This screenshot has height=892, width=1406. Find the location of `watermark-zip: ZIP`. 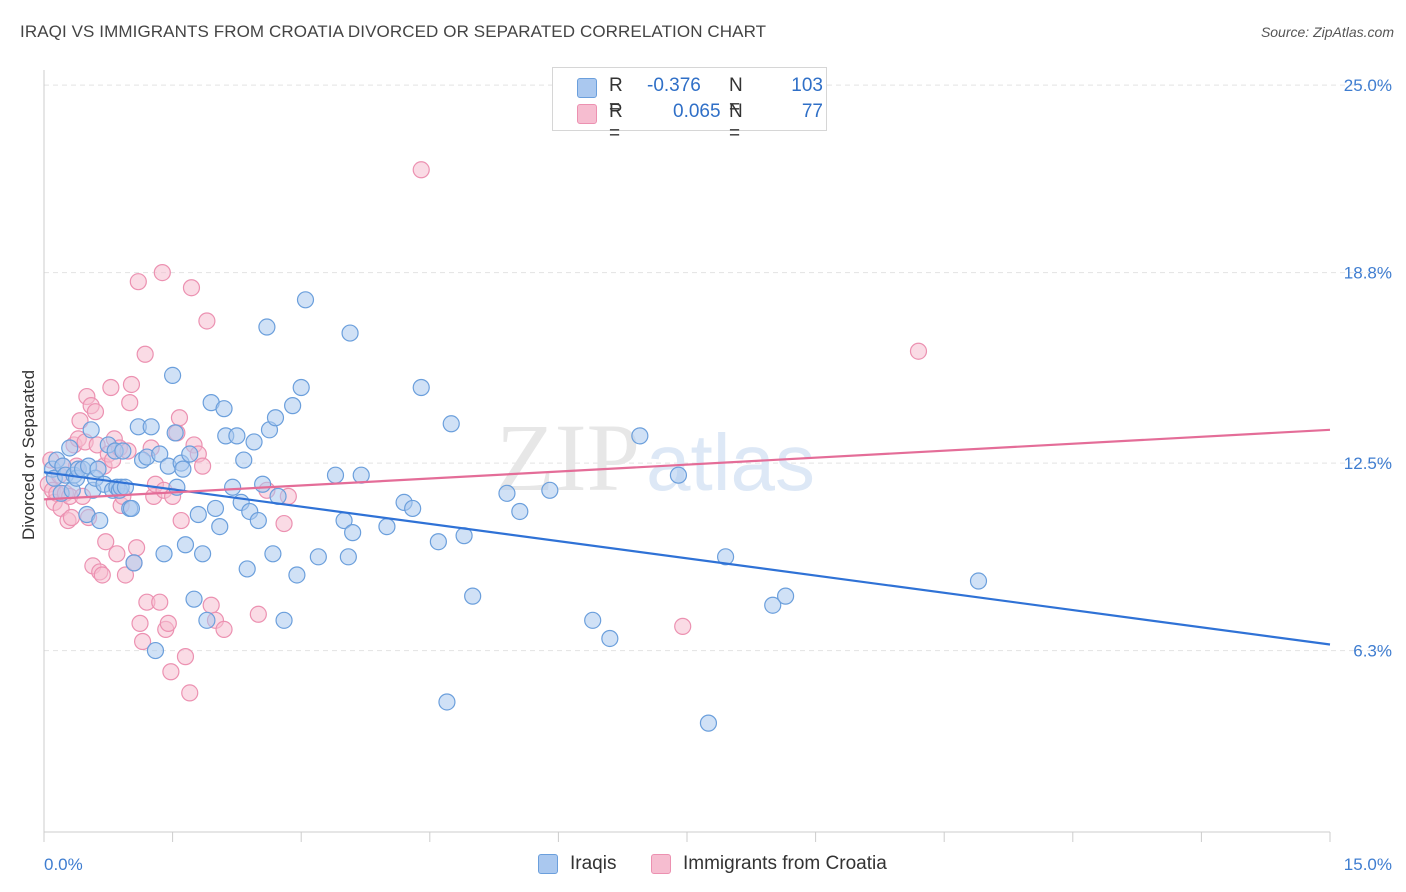

watermark-zip: ZIP is located at coordinates (568, 457).